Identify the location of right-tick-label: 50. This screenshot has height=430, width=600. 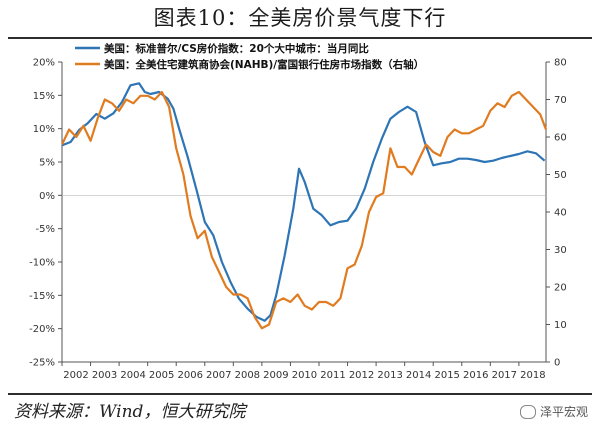
(560, 175).